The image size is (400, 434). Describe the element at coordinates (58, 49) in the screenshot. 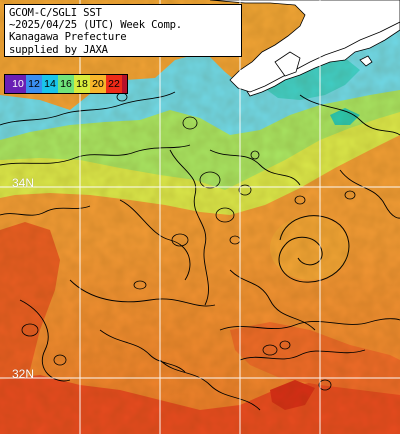

I see `title-line-4: supplied by JAXA` at that location.